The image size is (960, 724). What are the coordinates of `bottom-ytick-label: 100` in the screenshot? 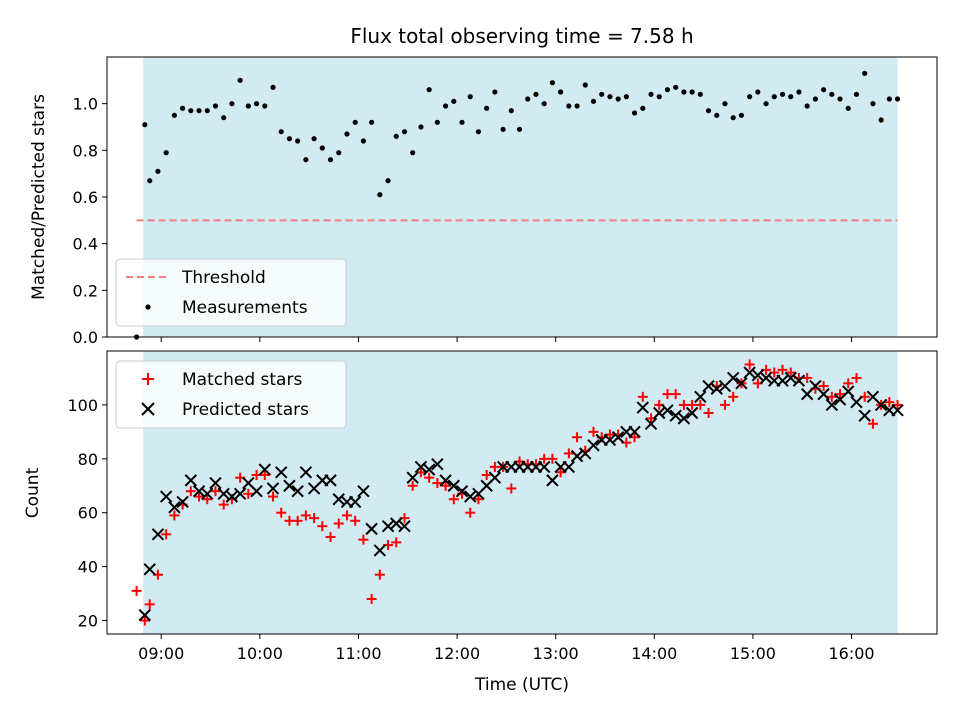 It's located at (82, 405).